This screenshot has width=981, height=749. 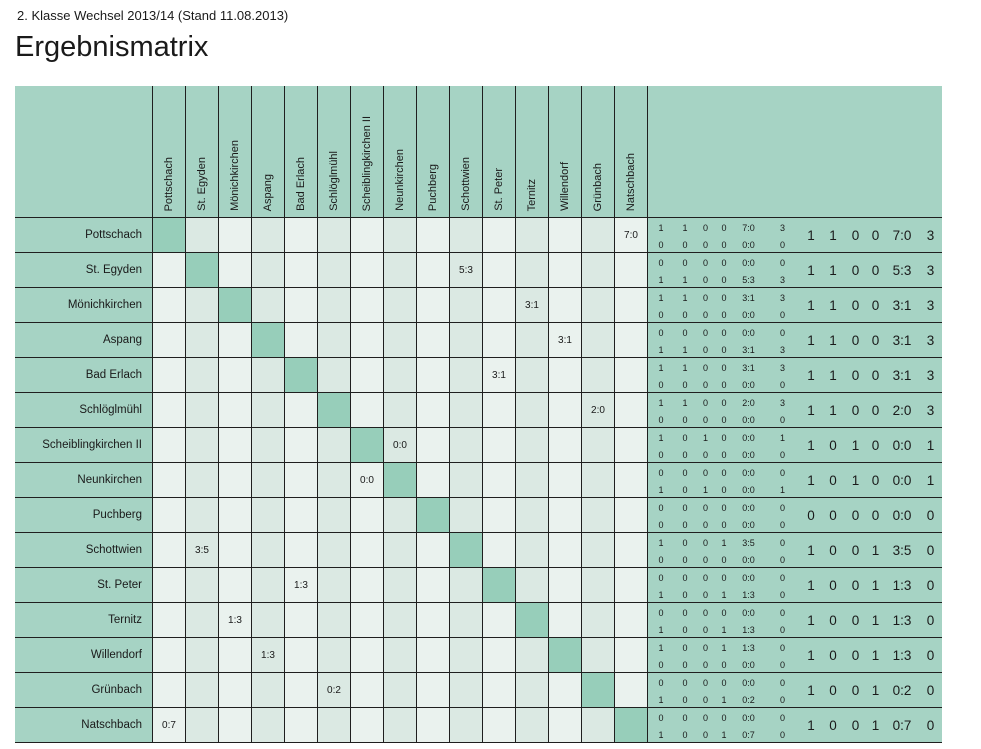 I want to click on home-away-stats-cell: 0 0 0 0 0:0 0 1 0 1 0 0:0 1, so click(x=724, y=480).